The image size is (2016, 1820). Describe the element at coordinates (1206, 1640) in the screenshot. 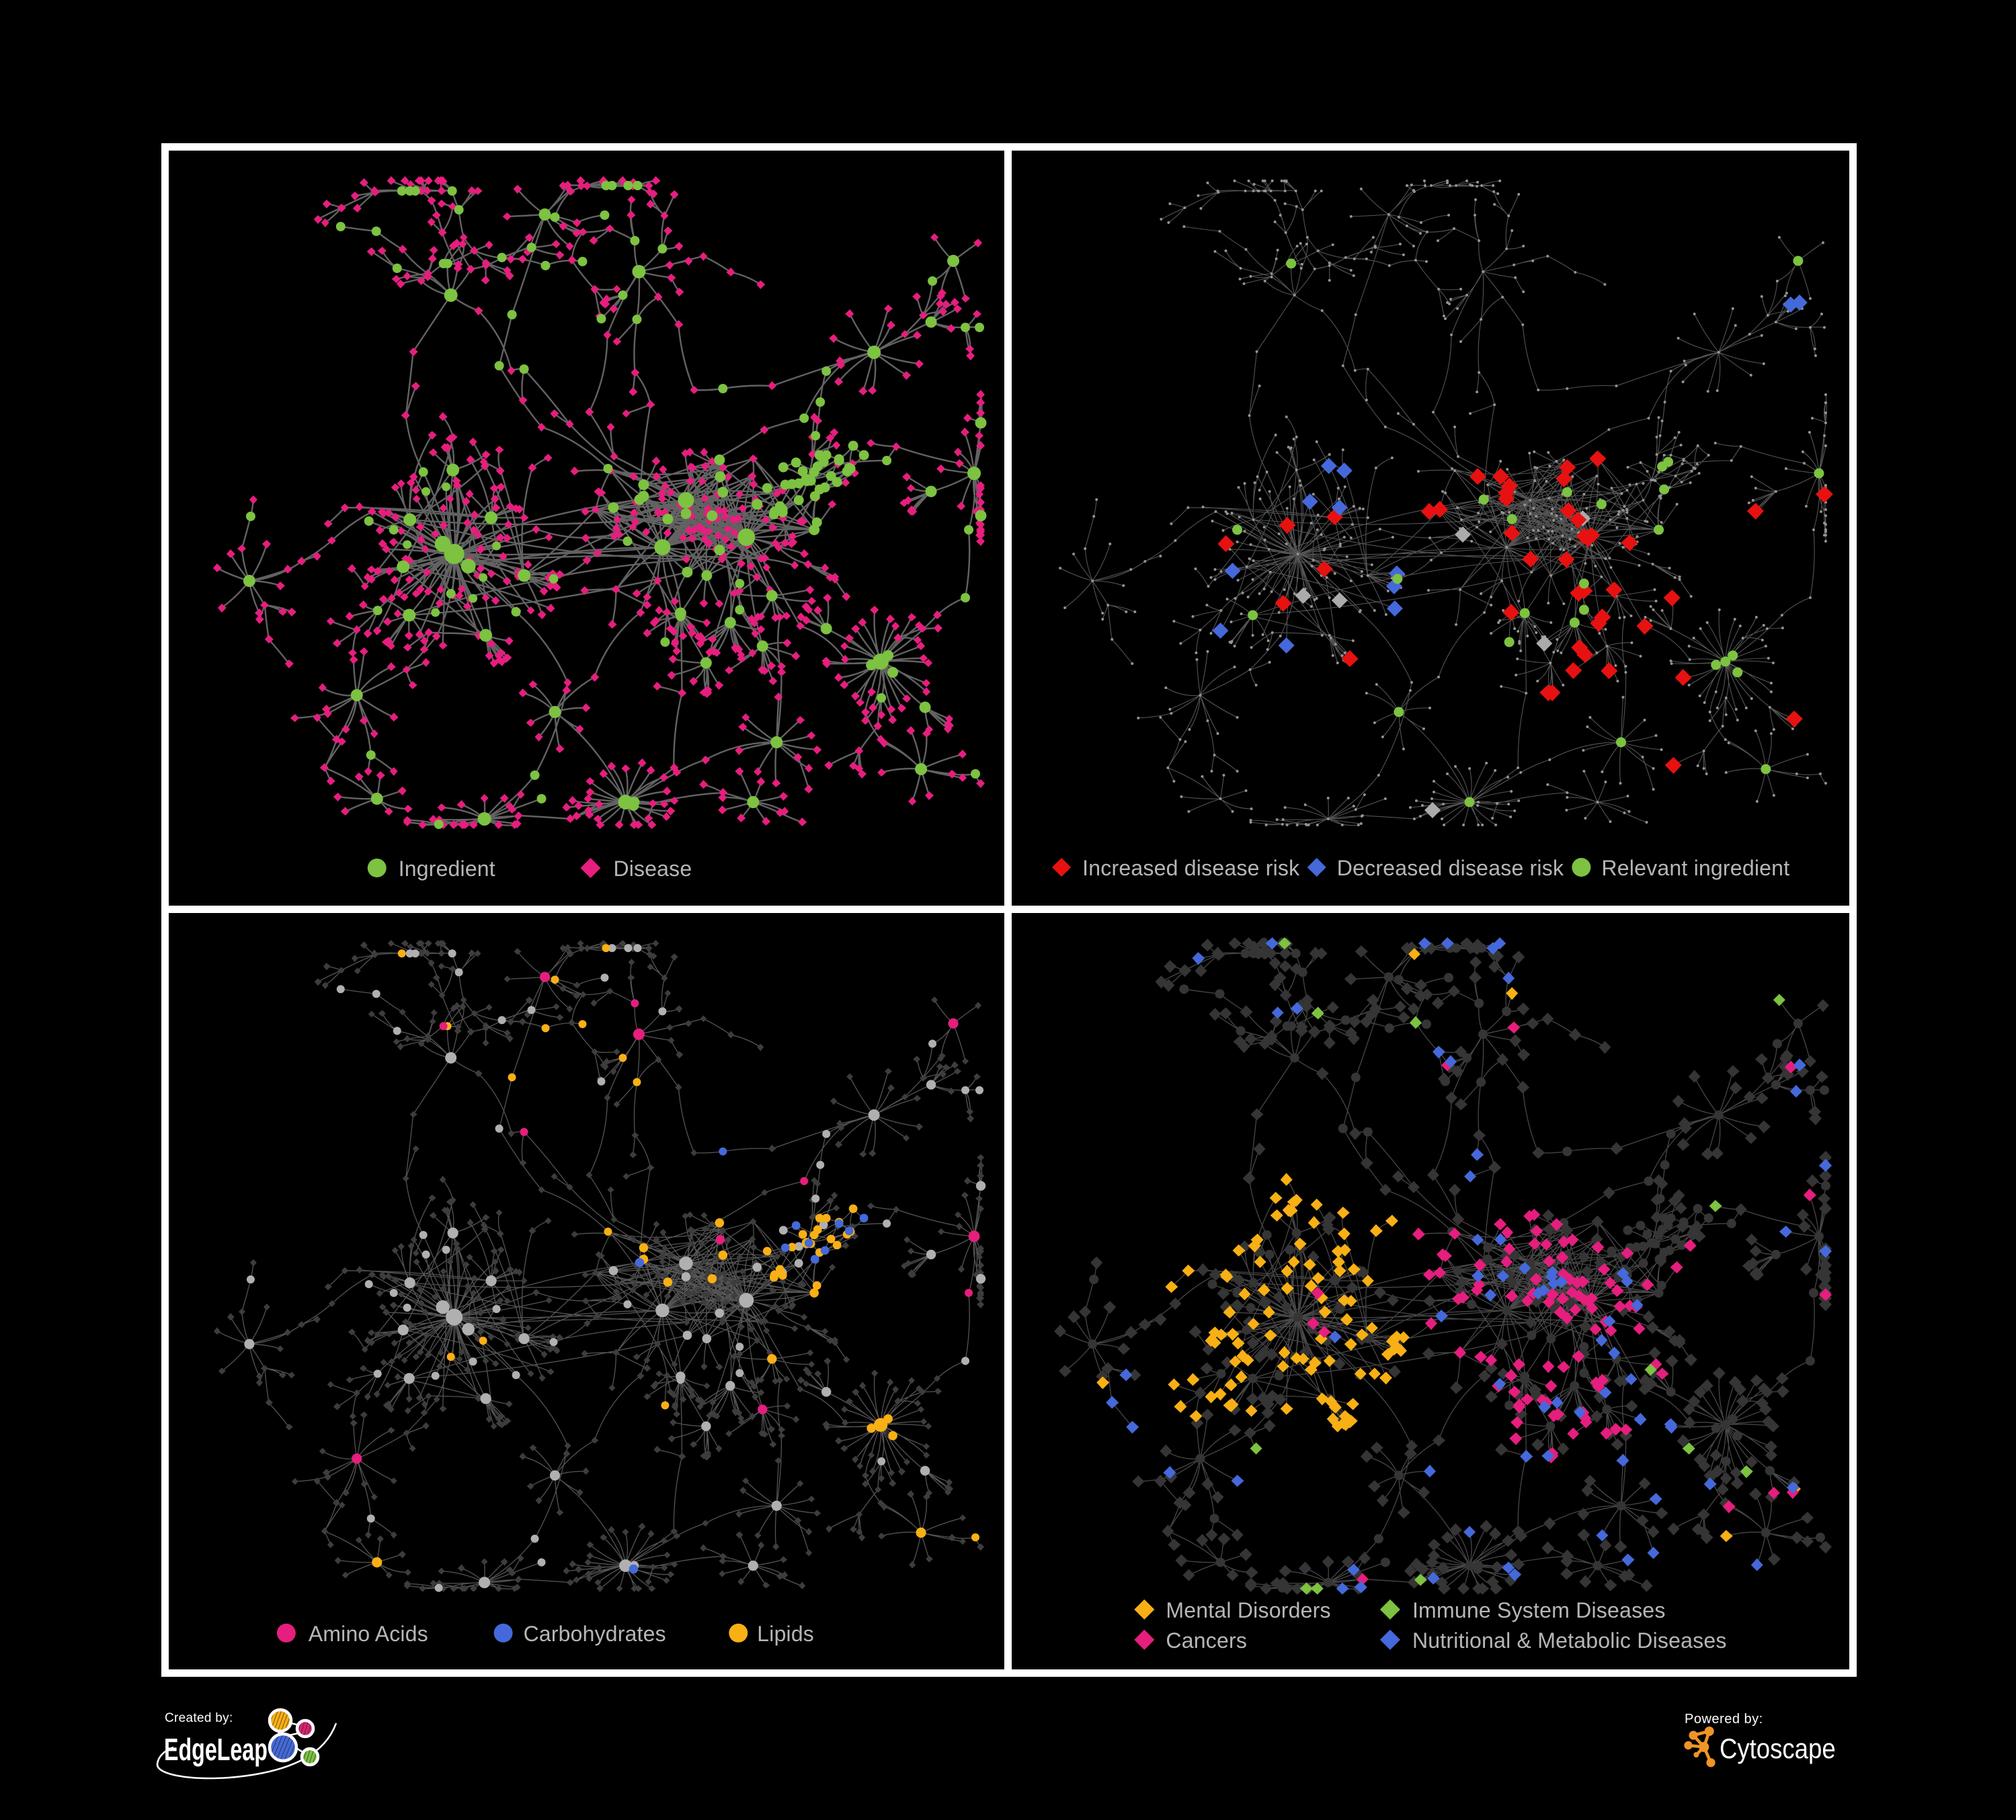

I see `svg-text: Cancers` at that location.